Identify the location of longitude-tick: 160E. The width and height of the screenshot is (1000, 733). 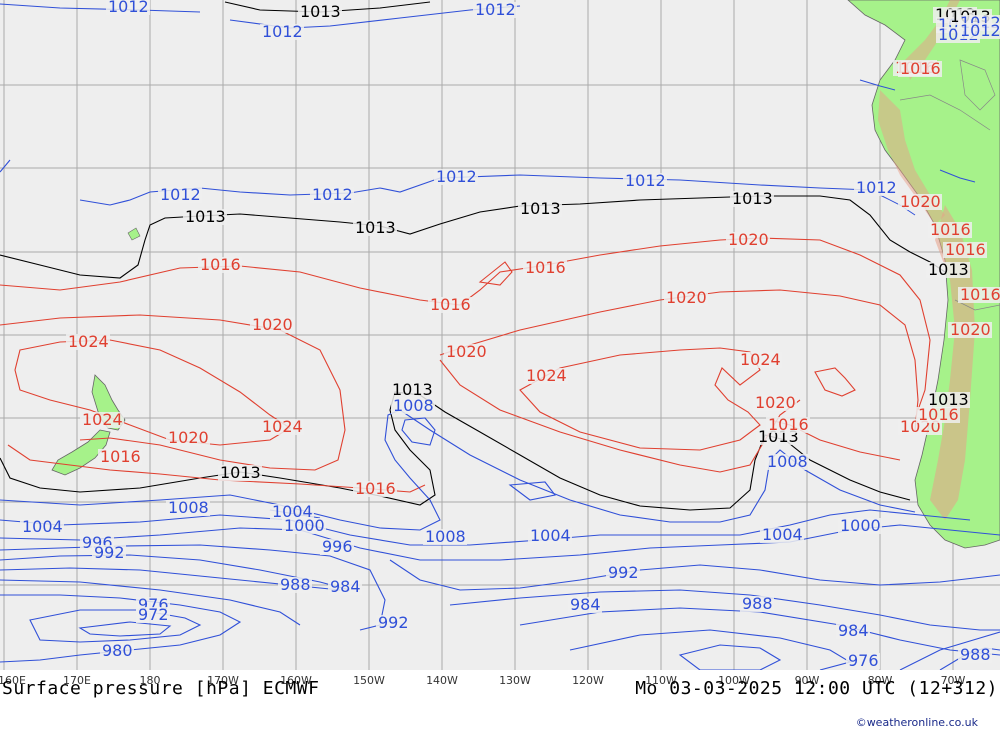
(13, 680).